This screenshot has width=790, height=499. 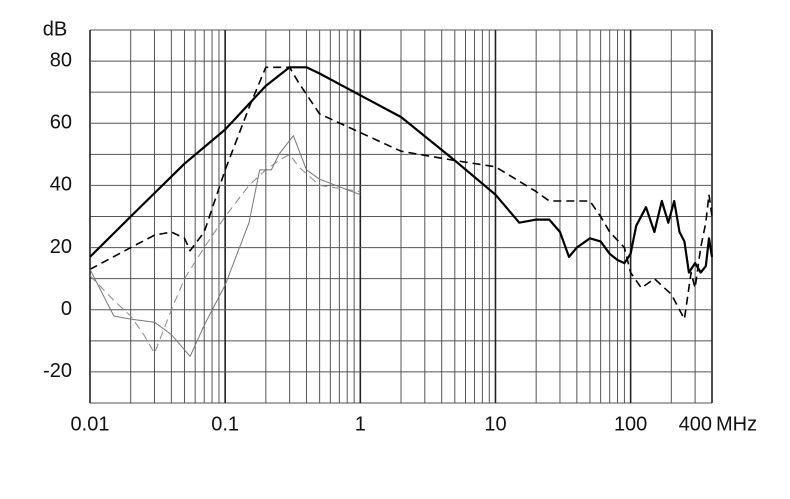 I want to click on y-tick-label: 40, so click(x=61, y=185).